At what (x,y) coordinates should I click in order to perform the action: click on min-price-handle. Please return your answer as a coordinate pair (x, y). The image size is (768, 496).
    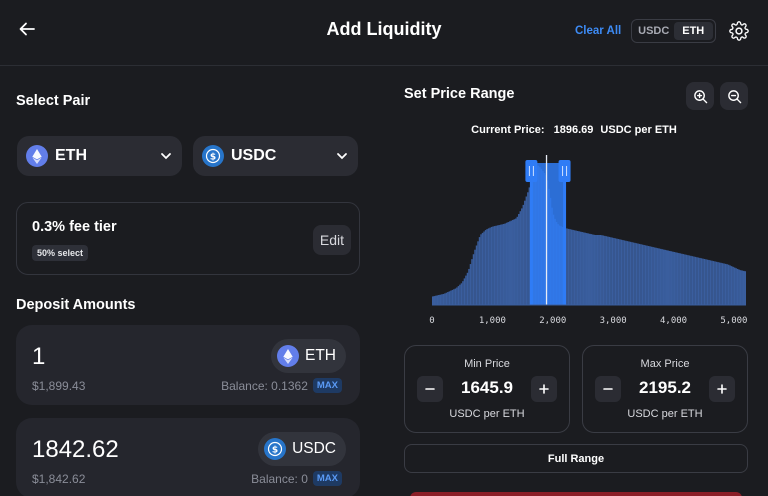
    Looking at the image, I should click on (531, 232).